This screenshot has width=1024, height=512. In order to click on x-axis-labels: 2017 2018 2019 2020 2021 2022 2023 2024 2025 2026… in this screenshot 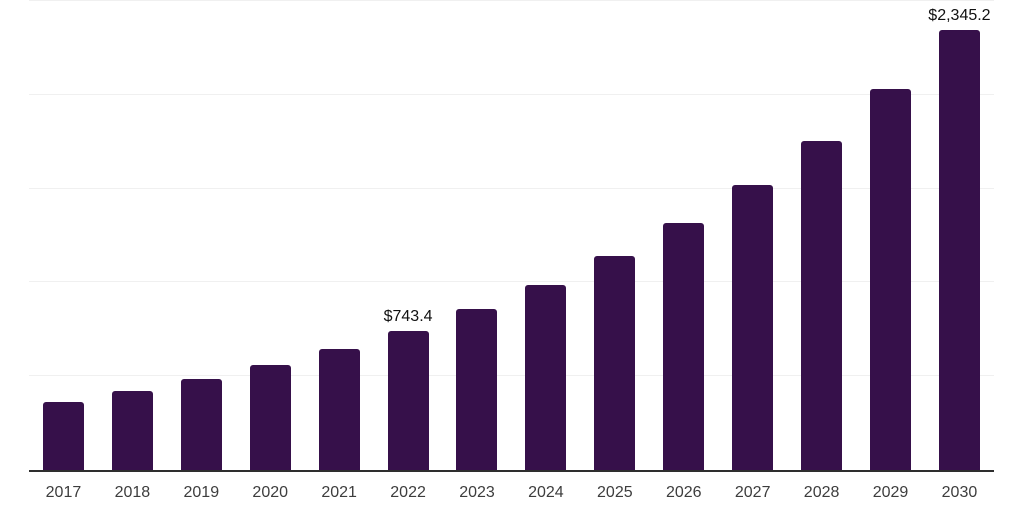, I will do `click(511, 492)`.